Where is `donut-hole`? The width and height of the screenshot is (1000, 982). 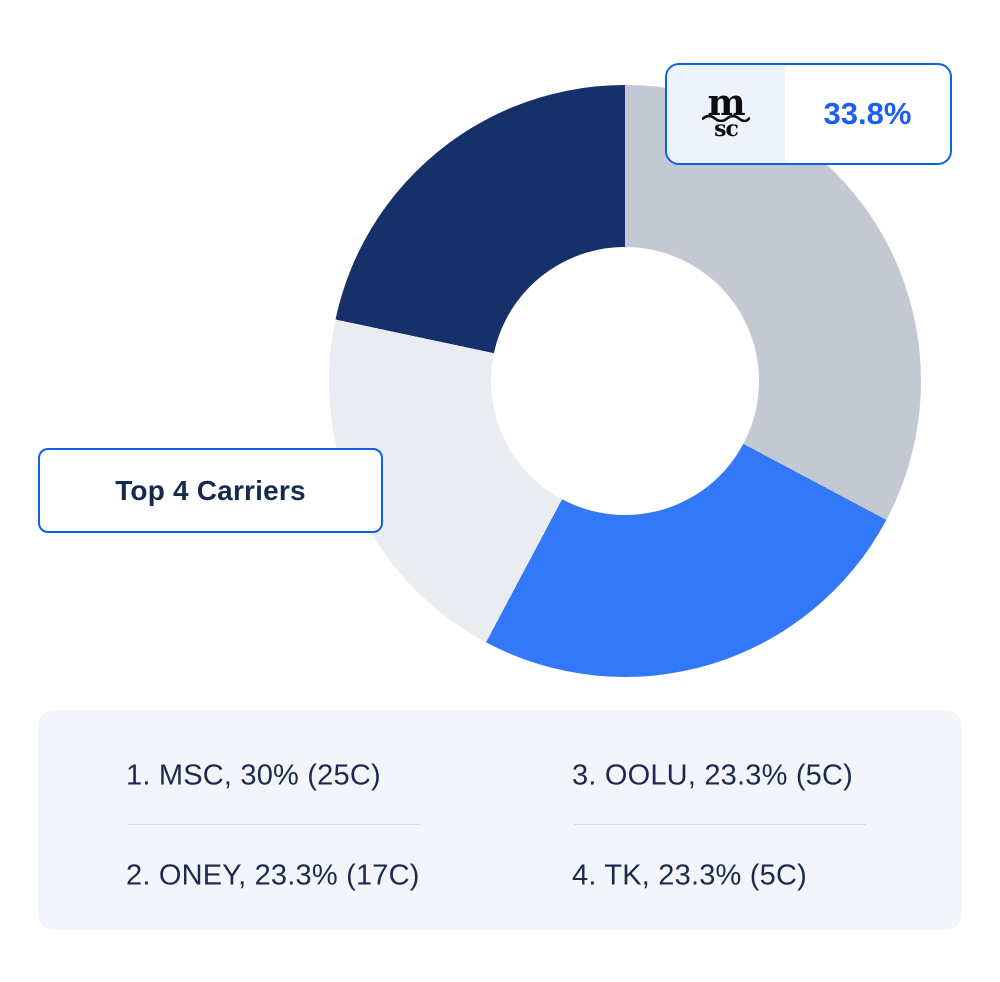
donut-hole is located at coordinates (625, 381).